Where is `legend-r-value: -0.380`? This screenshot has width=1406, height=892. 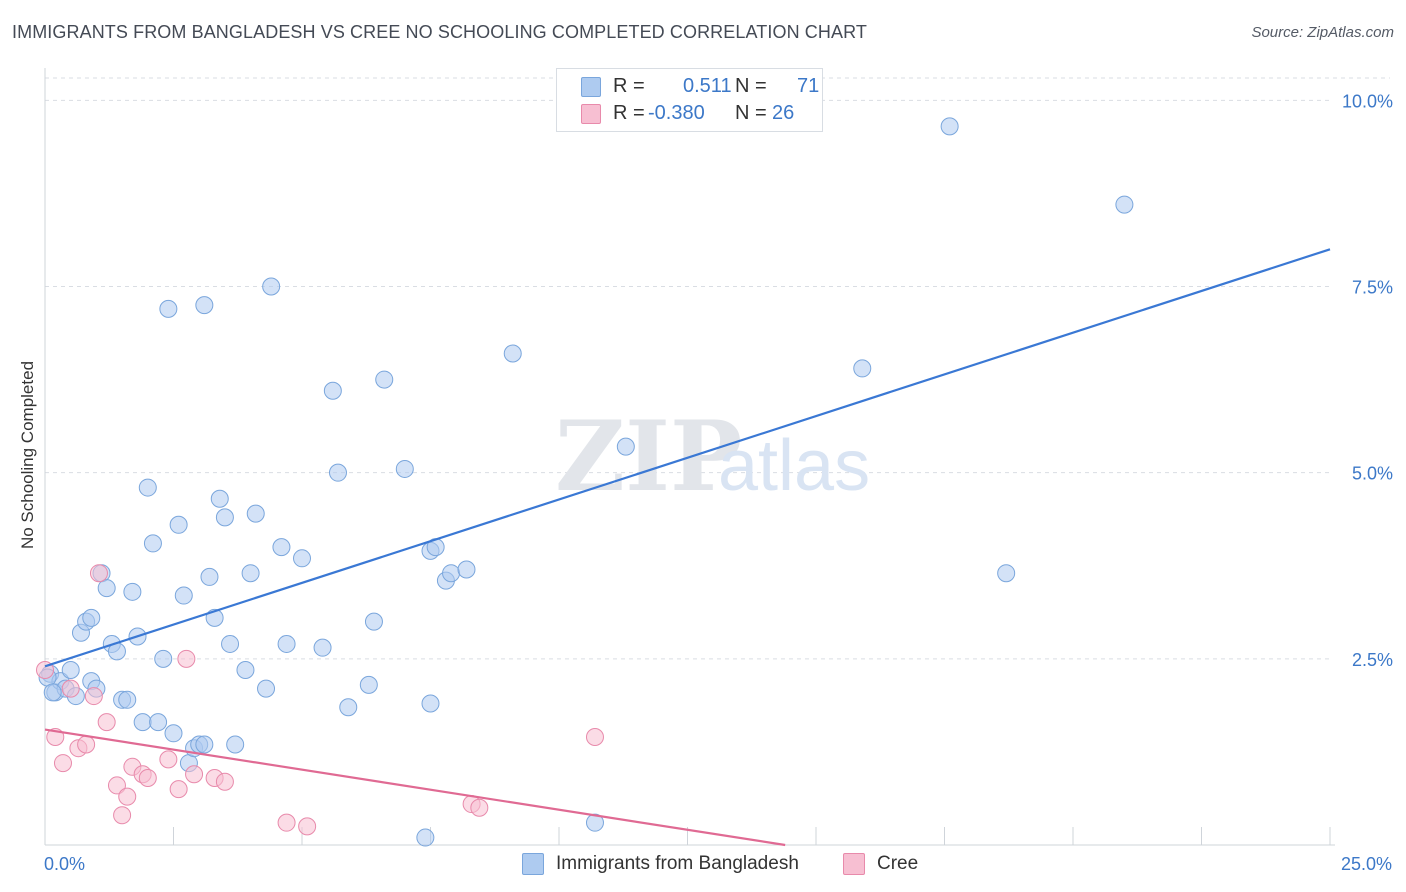 legend-r-value: -0.380 is located at coordinates (676, 113).